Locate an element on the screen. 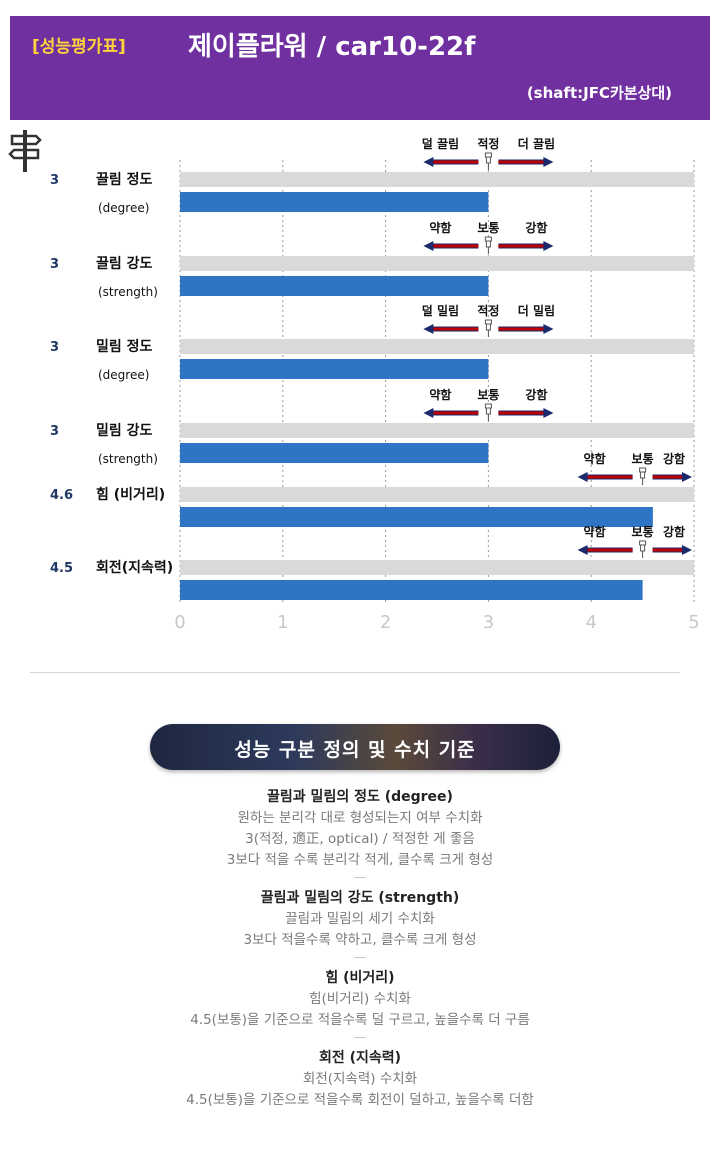 The width and height of the screenshot is (720, 1164). header-tag: [성능평가표] is located at coordinates (79, 47).